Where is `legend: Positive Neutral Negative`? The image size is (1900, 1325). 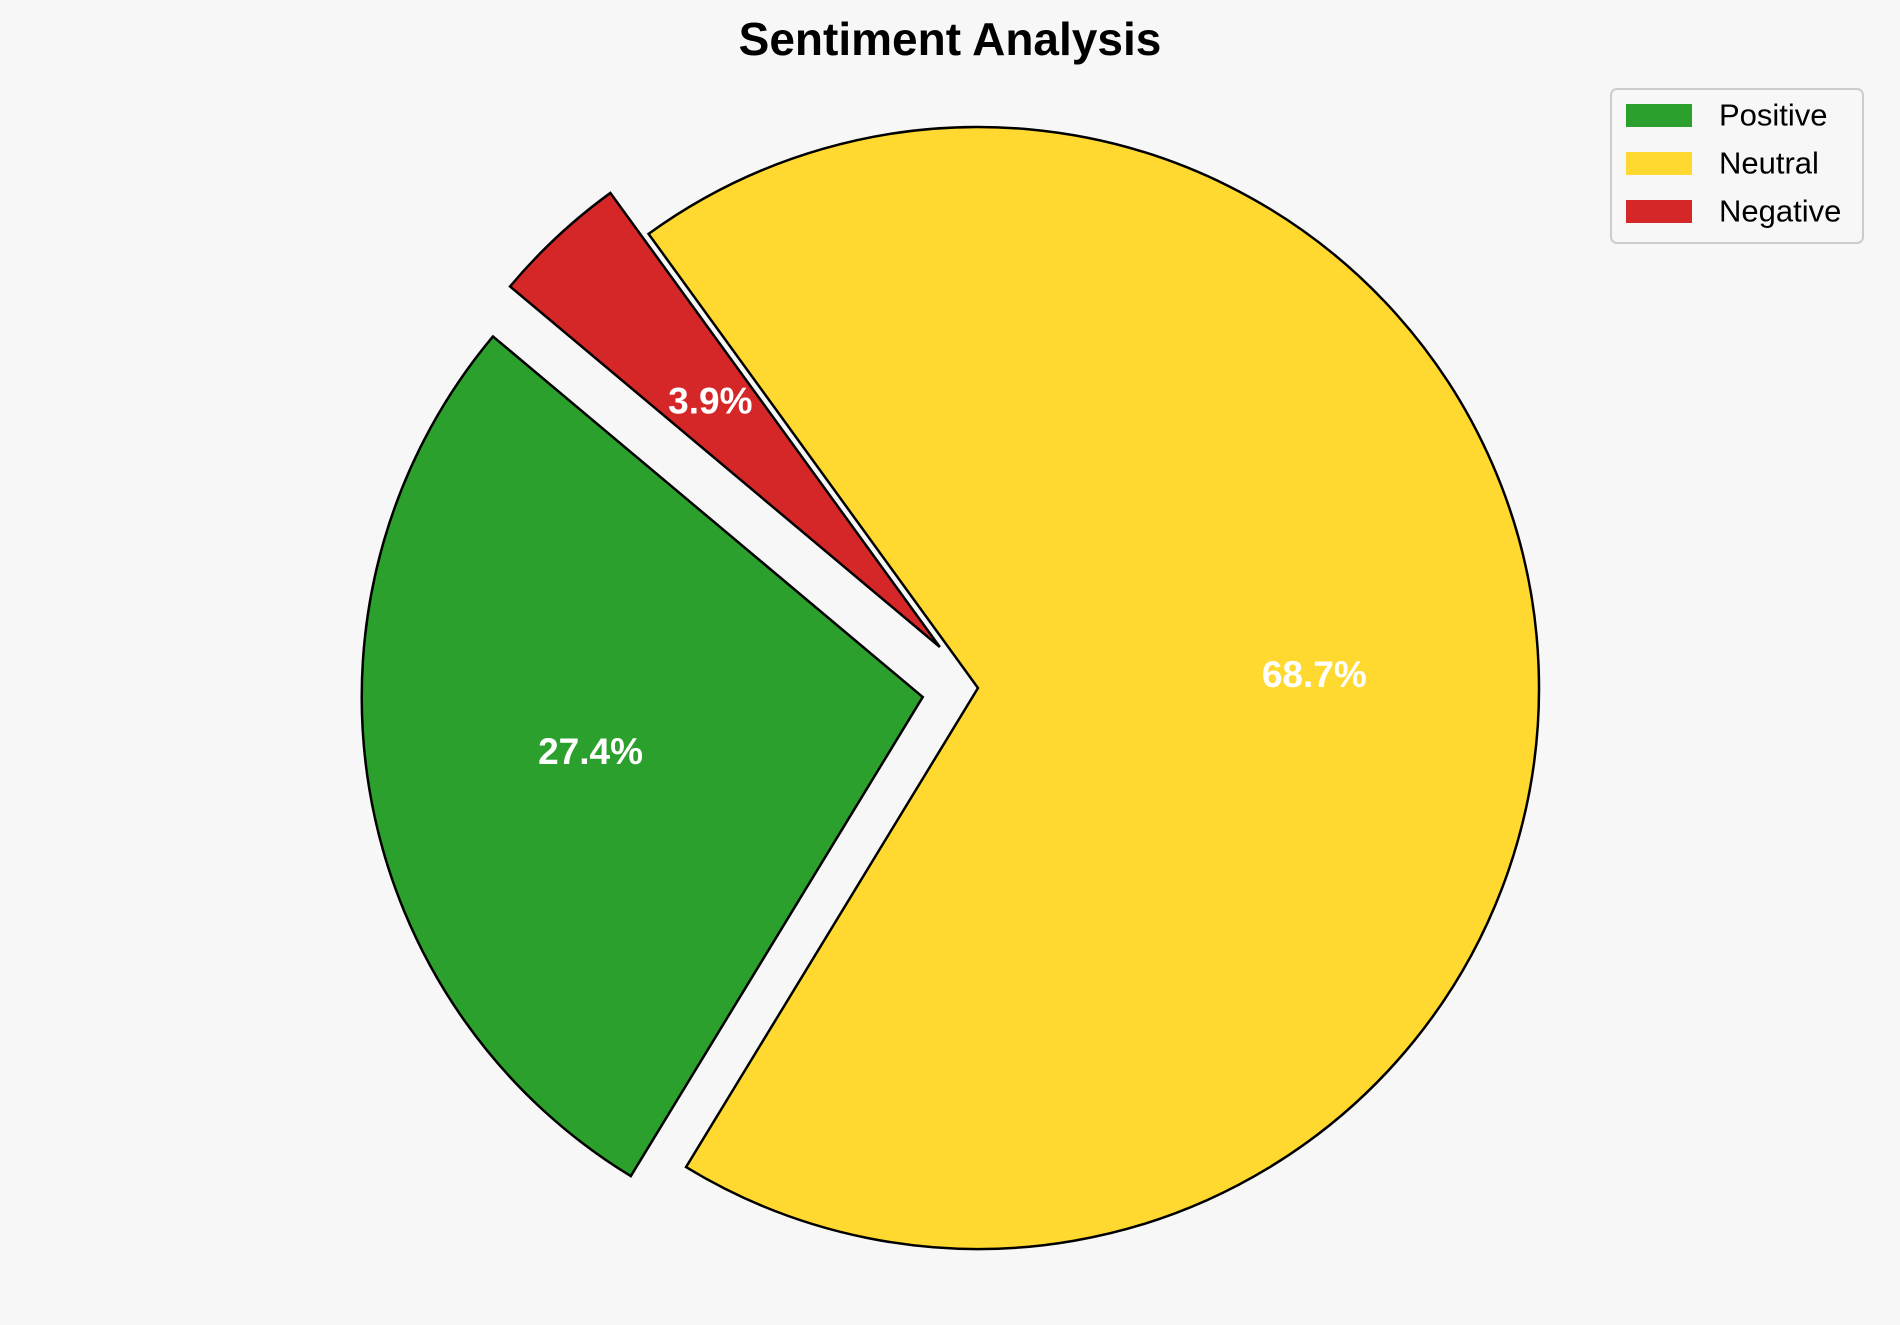 legend: Positive Neutral Negative is located at coordinates (1737, 166).